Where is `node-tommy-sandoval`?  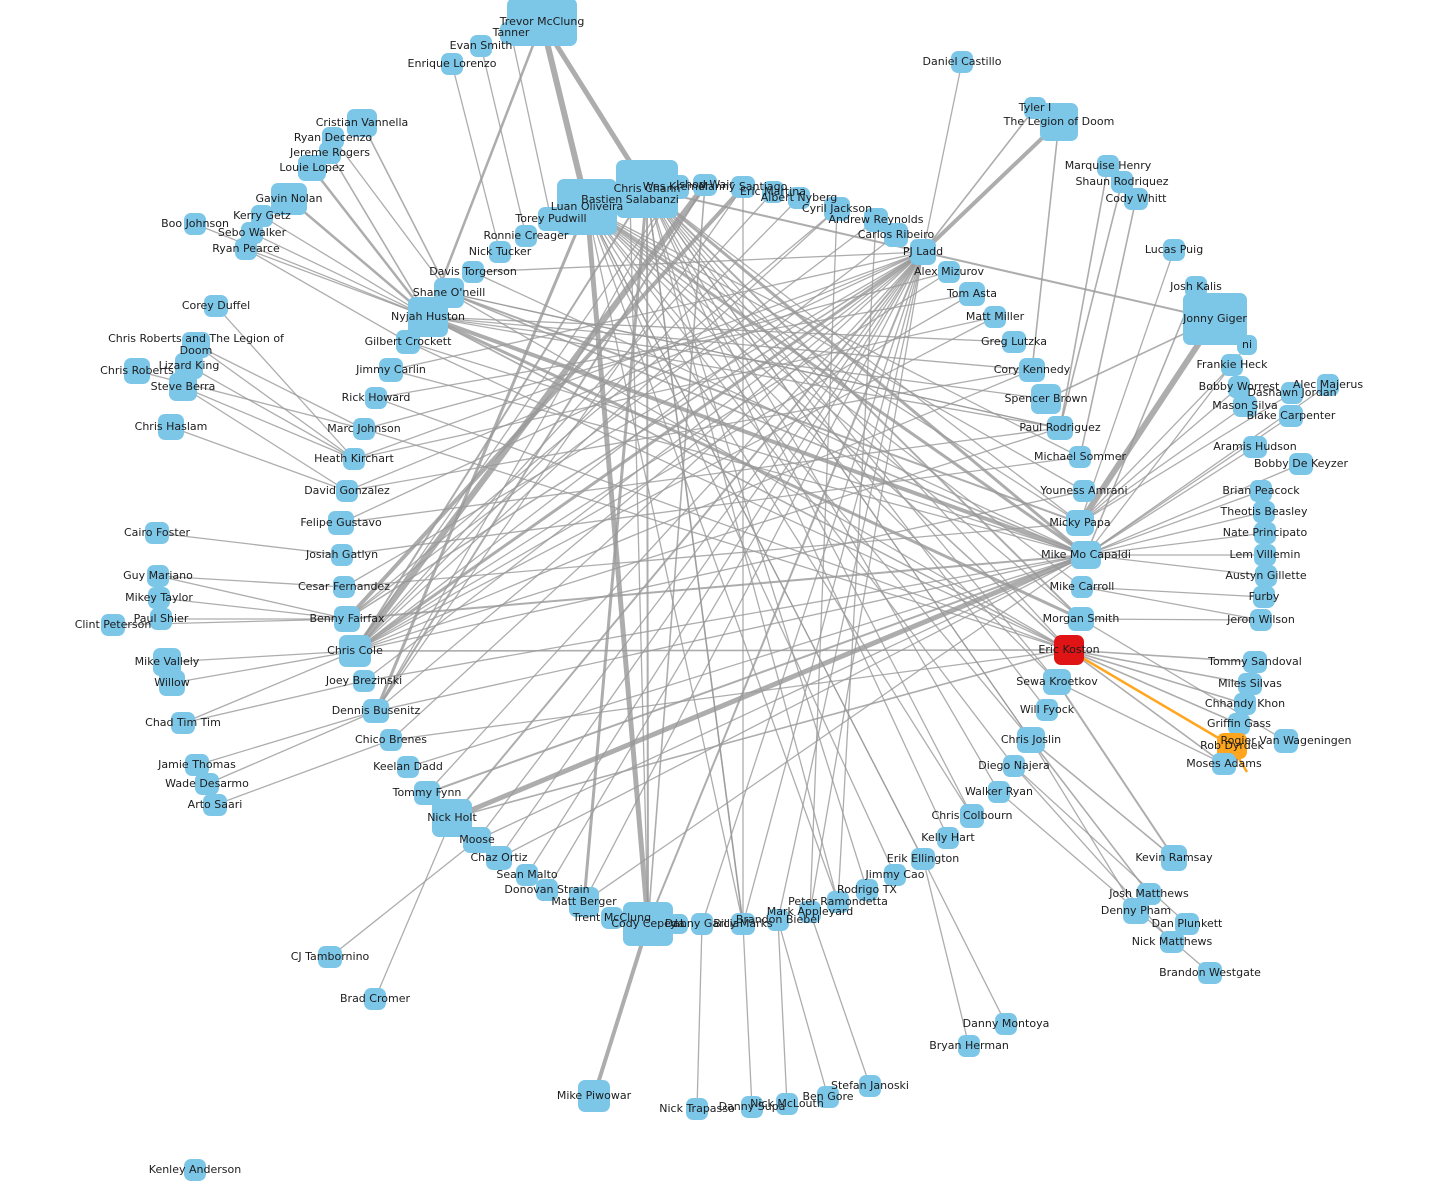
node-tommy-sandoval is located at coordinates (1255, 662).